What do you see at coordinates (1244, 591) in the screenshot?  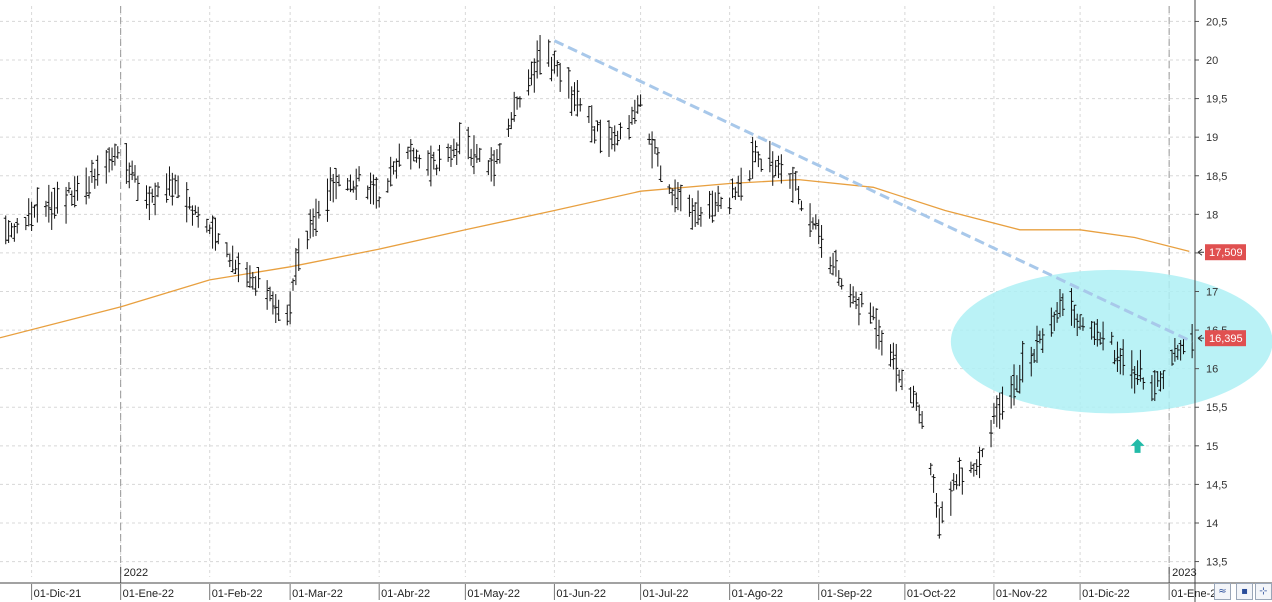 I see `save-icon: ▪` at bounding box center [1244, 591].